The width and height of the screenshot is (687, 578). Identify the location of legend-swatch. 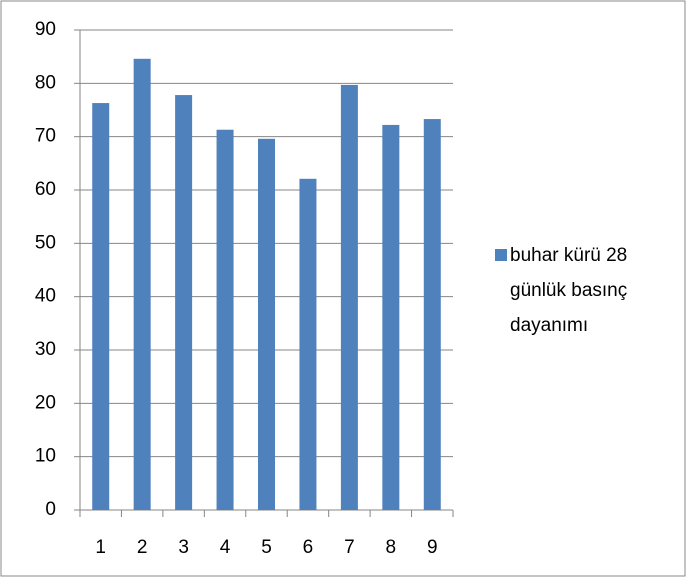
(501, 255).